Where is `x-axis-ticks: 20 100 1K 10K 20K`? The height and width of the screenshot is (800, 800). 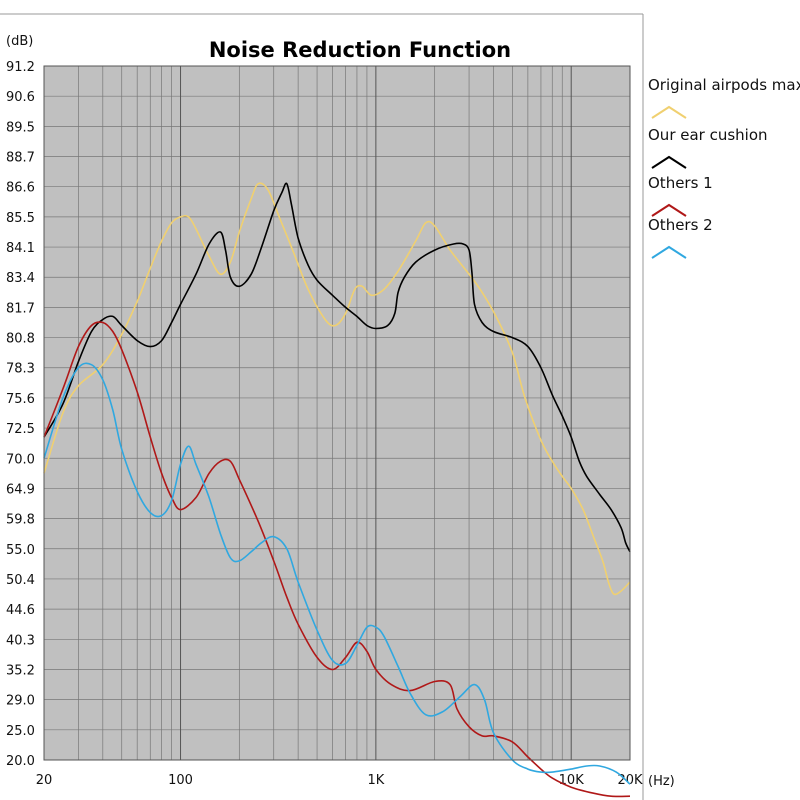
x-axis-ticks: 20 100 1K 10K 20K is located at coordinates (339, 780).